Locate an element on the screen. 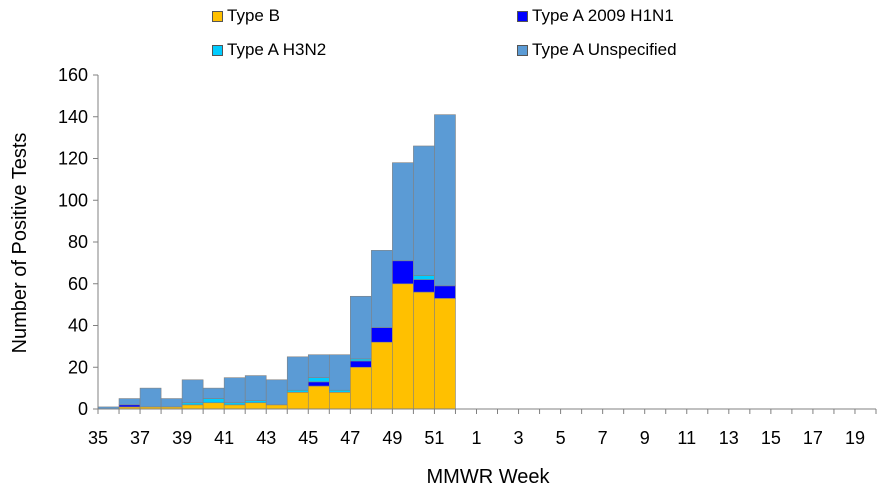 This screenshot has width=881, height=489. x-tick-label-43: 43 is located at coordinates (266, 438).